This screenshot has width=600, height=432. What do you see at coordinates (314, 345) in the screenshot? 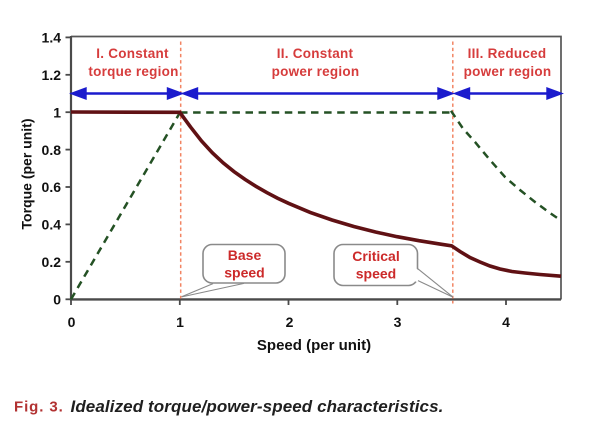
I see `svg-text: Speed (per unit)` at bounding box center [314, 345].